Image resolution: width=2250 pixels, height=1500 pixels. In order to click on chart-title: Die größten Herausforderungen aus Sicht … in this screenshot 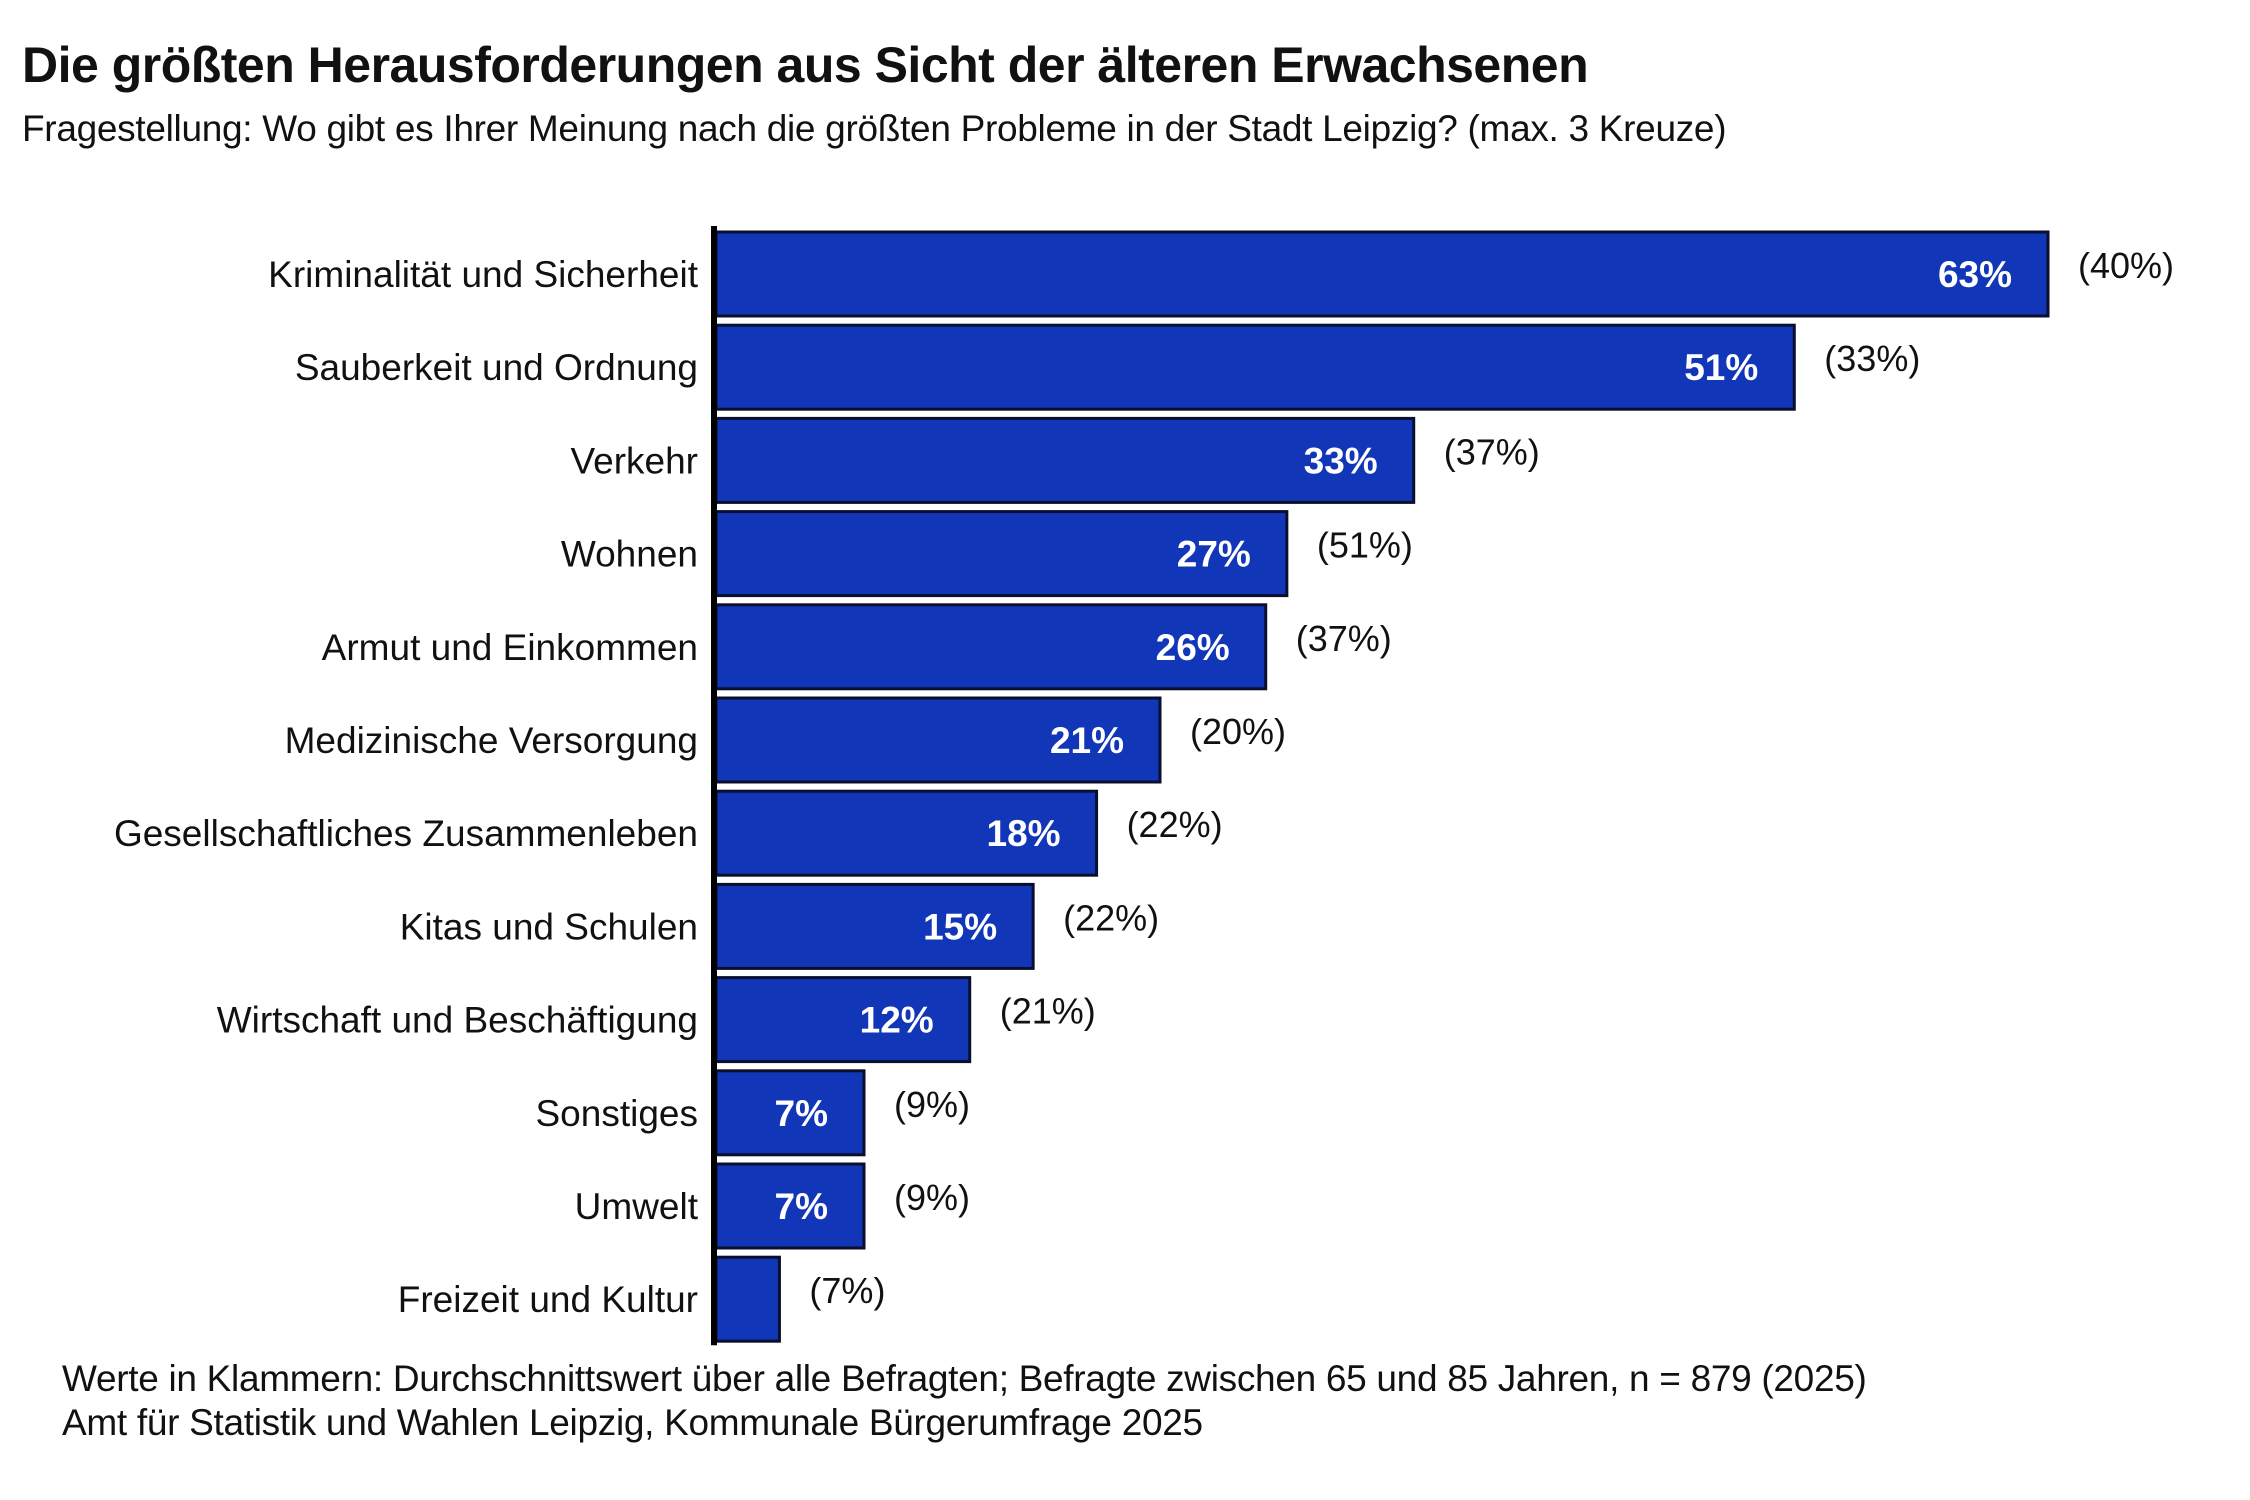, I will do `click(805, 65)`.